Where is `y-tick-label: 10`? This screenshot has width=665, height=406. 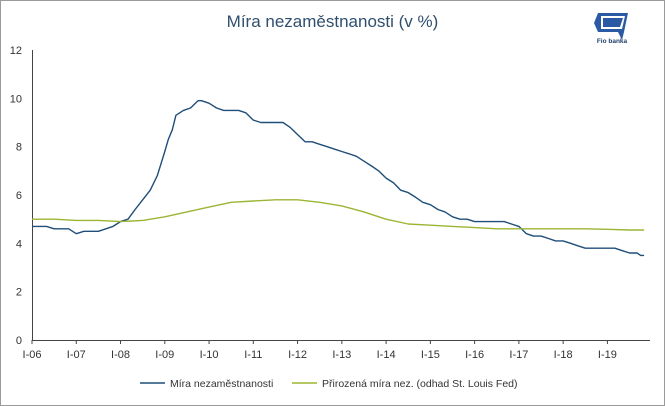 y-tick-label: 10 is located at coordinates (16, 99).